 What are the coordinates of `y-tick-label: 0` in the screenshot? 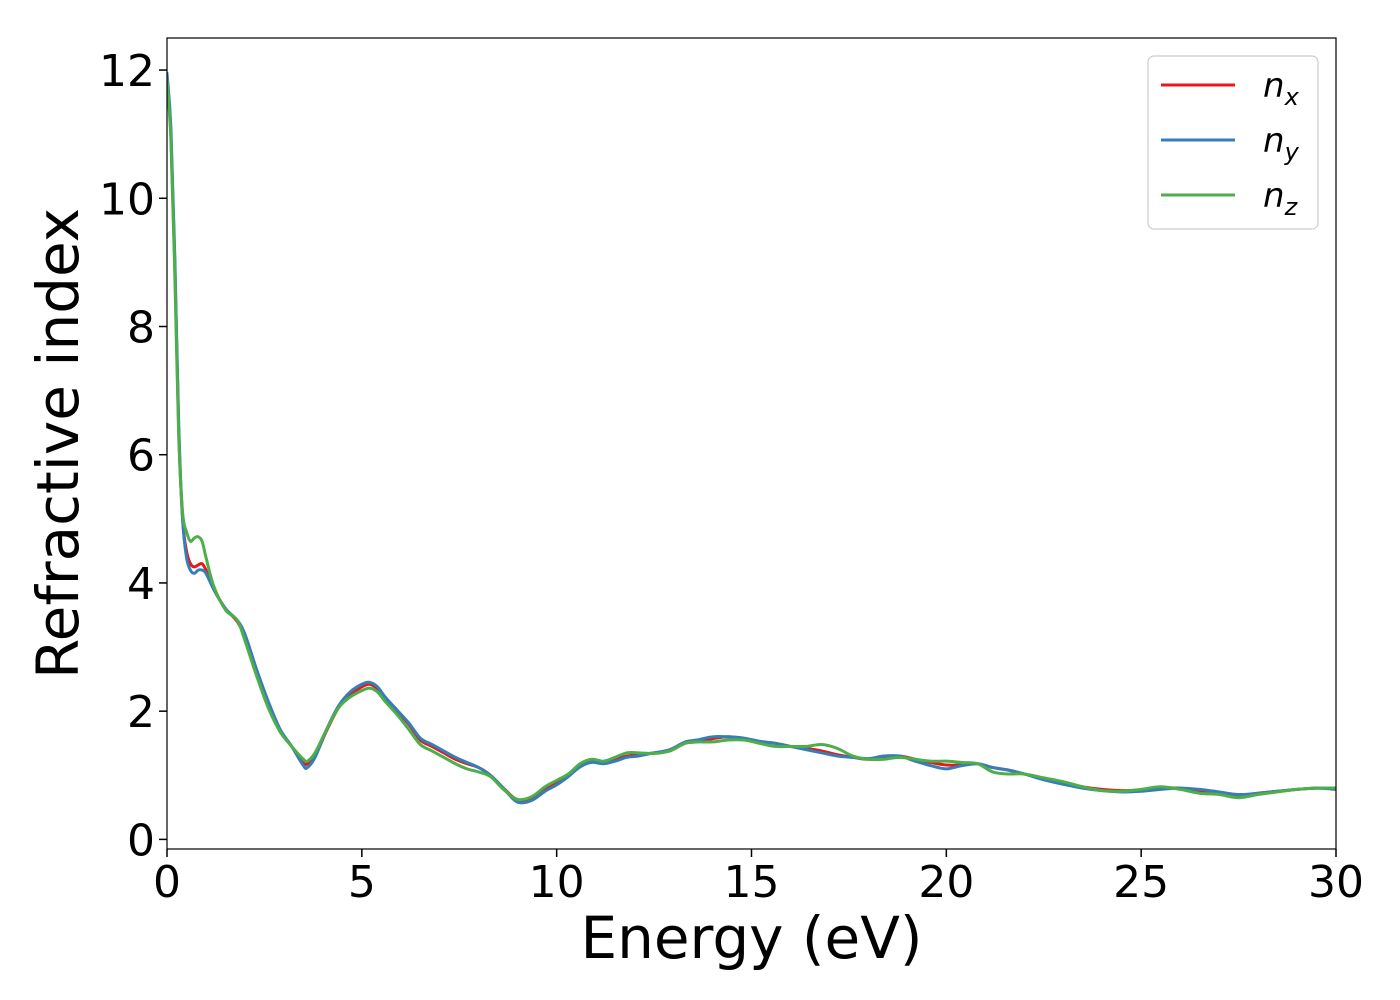 It's located at (141, 840).